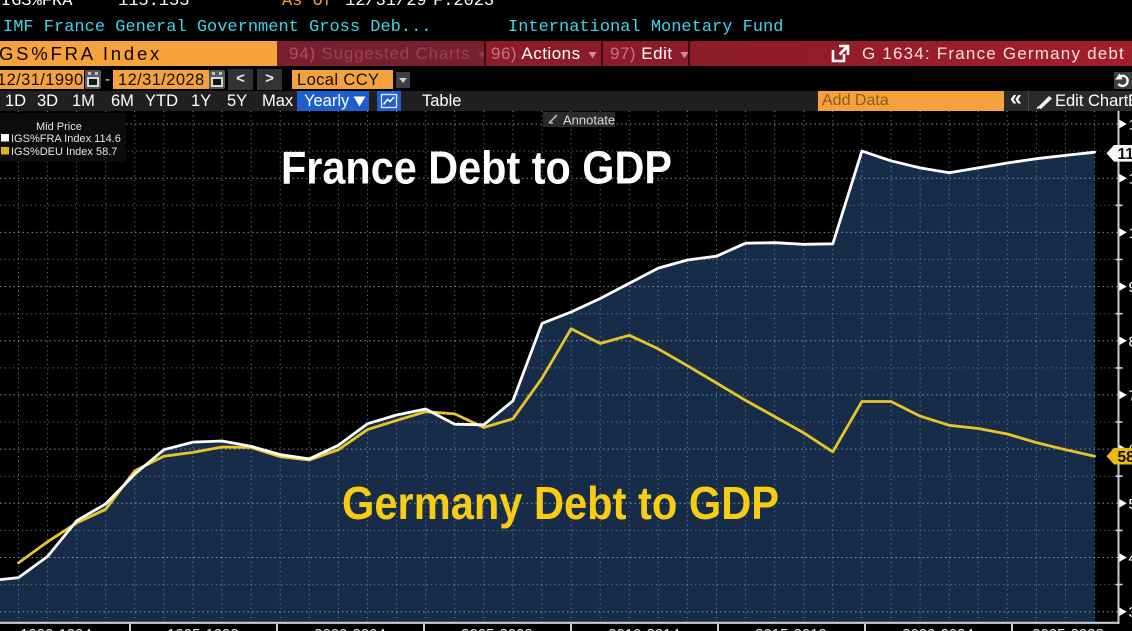 Image resolution: width=1132 pixels, height=631 pixels. What do you see at coordinates (56, 628) in the screenshot?
I see `svg-text: 1990-1994` at bounding box center [56, 628].